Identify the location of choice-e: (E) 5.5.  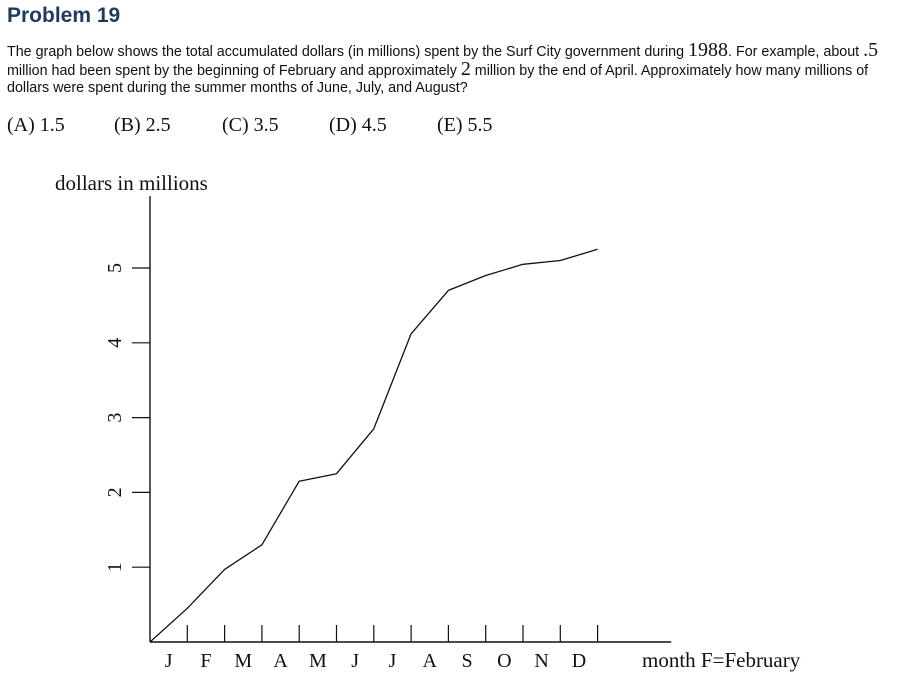
(465, 125).